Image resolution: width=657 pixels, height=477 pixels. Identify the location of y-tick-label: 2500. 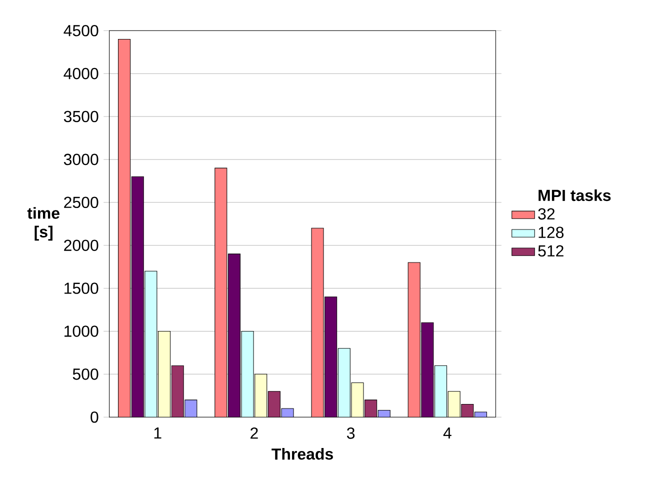
(81, 202).